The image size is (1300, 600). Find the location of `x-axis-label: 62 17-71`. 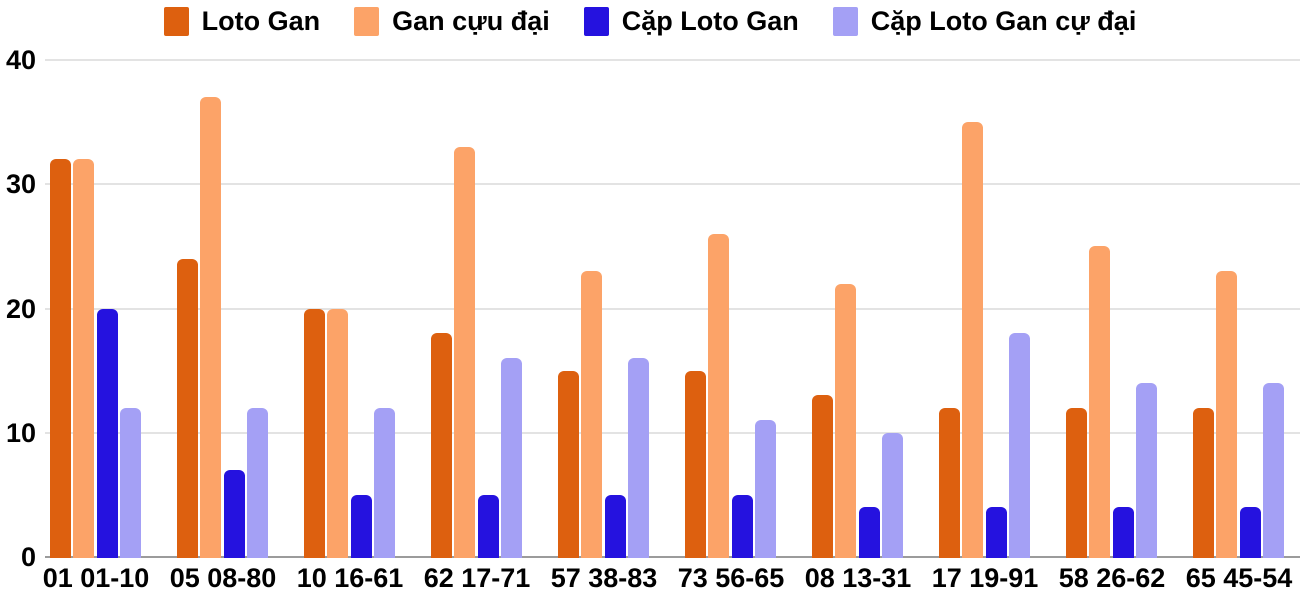

x-axis-label: 62 17-71 is located at coordinates (477, 578).